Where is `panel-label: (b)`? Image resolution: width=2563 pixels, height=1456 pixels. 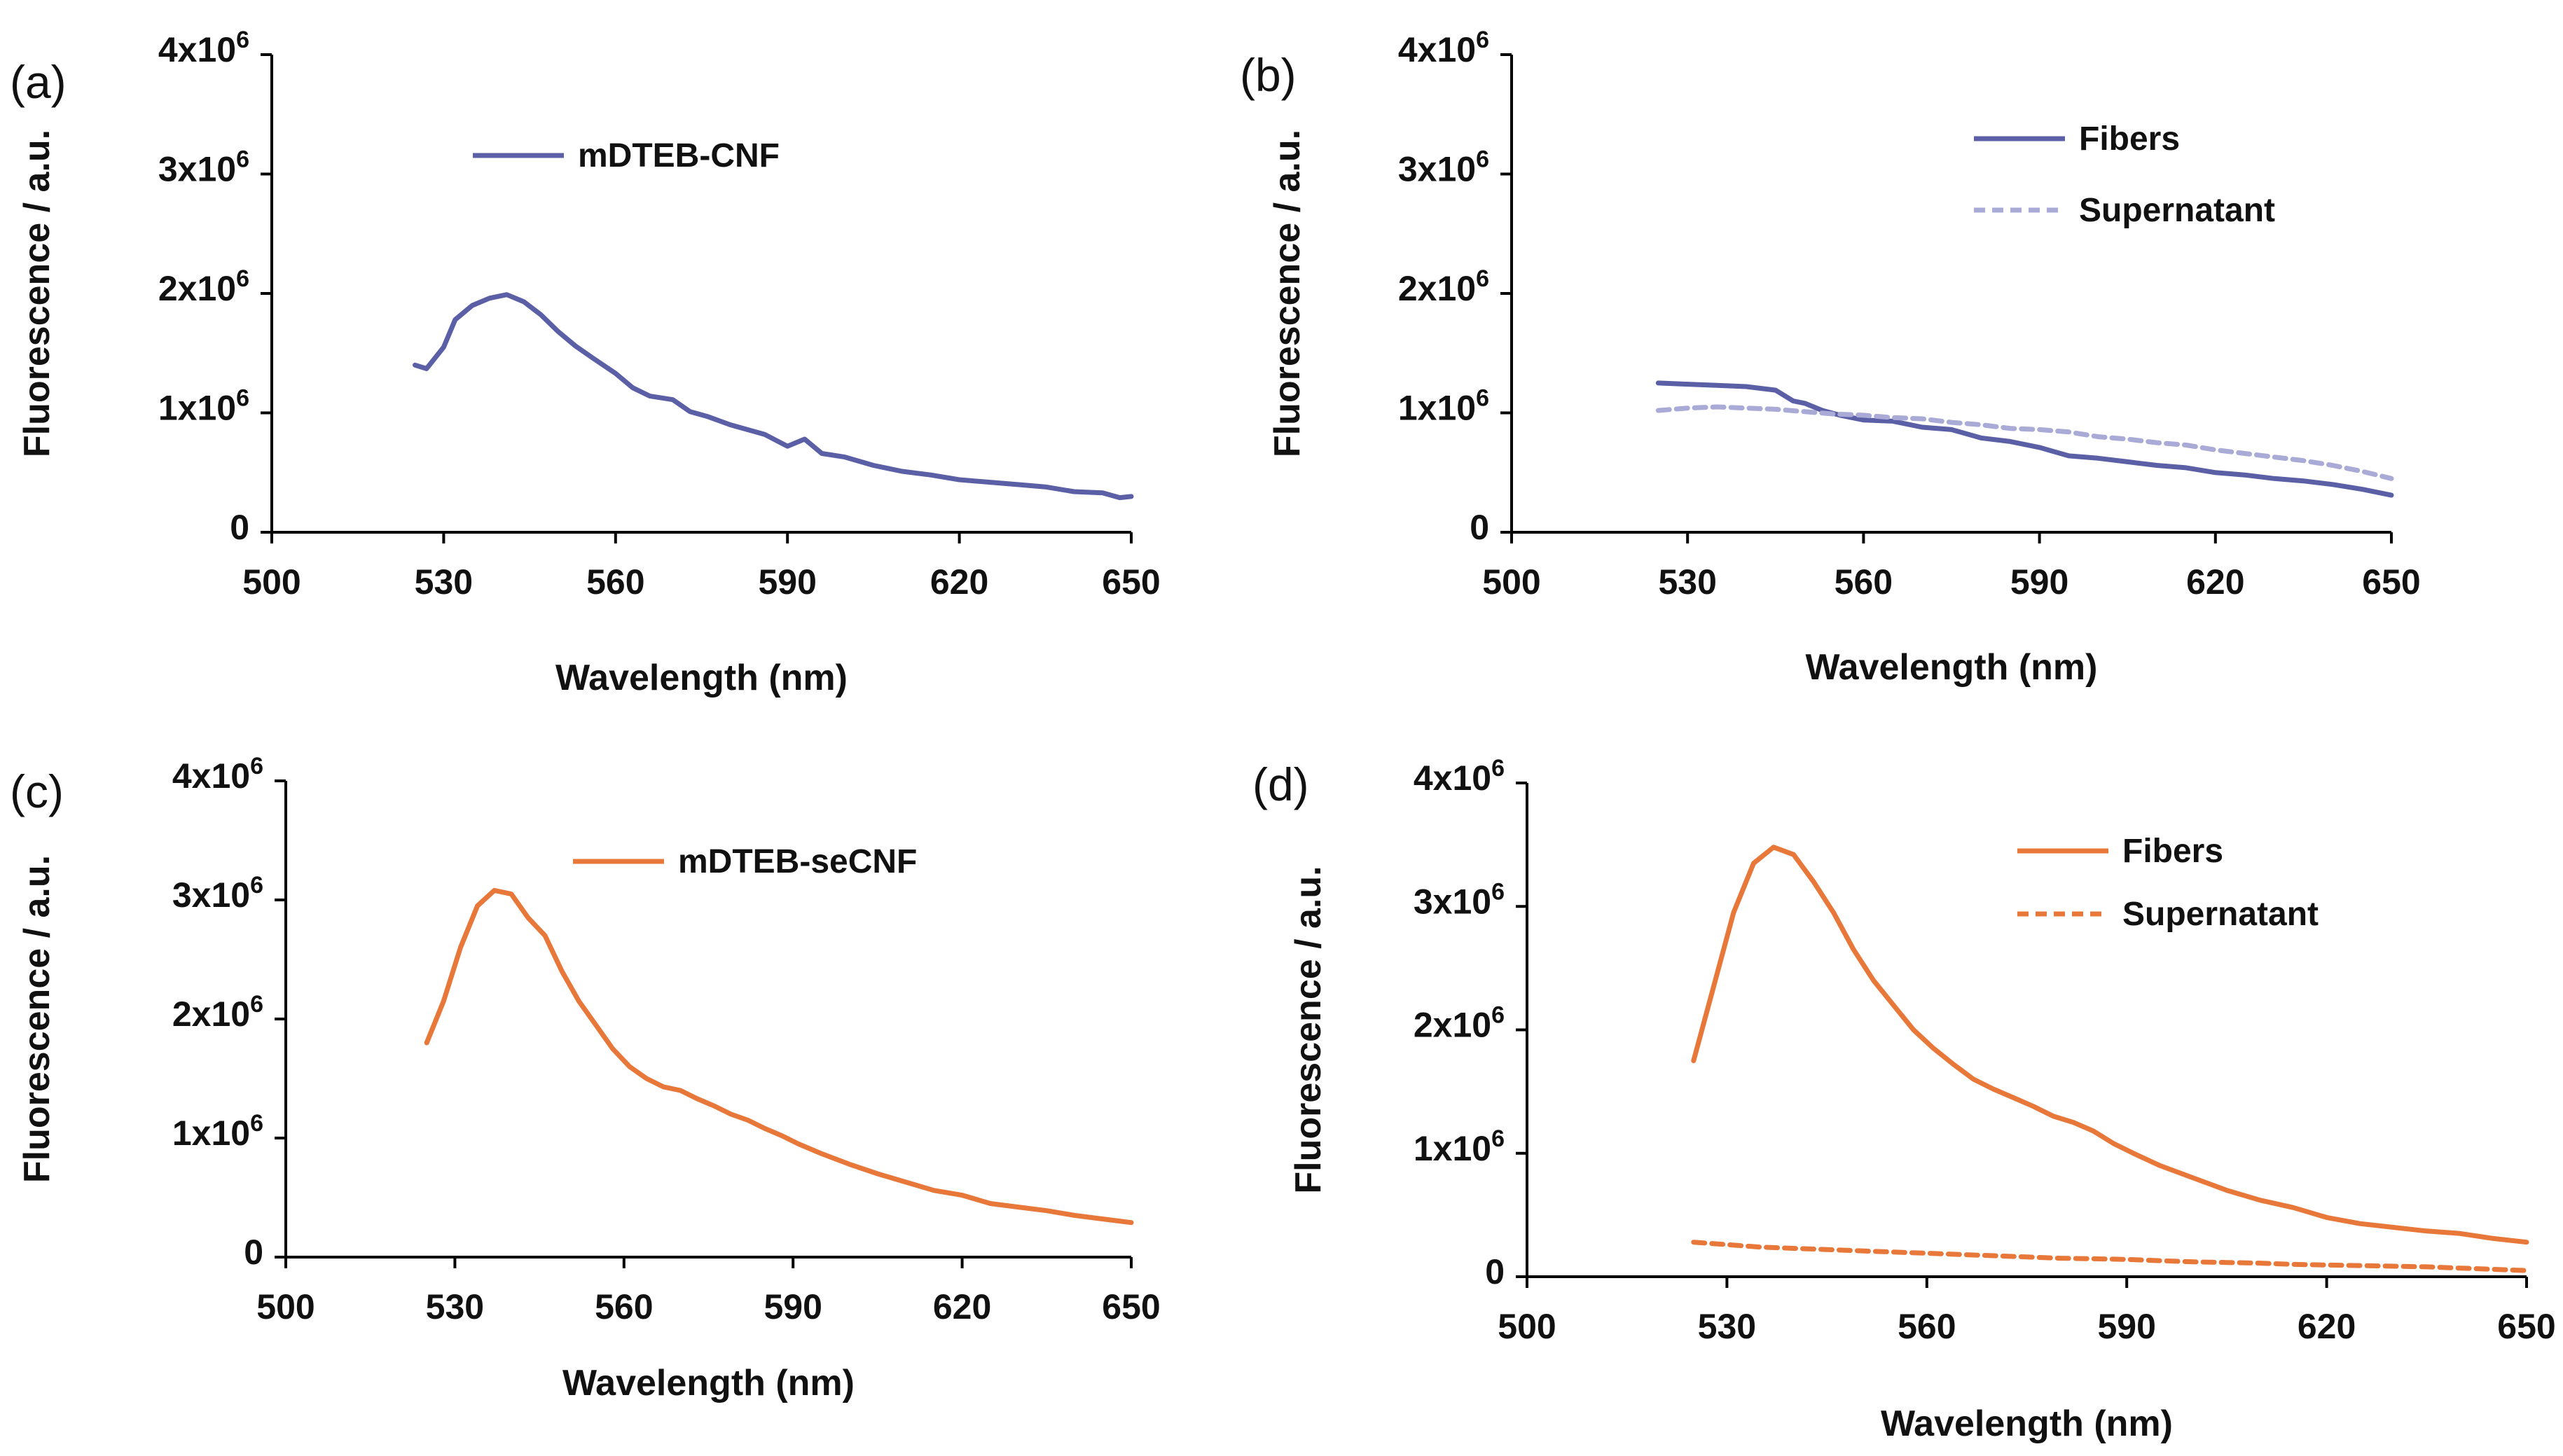 panel-label: (b) is located at coordinates (1268, 75).